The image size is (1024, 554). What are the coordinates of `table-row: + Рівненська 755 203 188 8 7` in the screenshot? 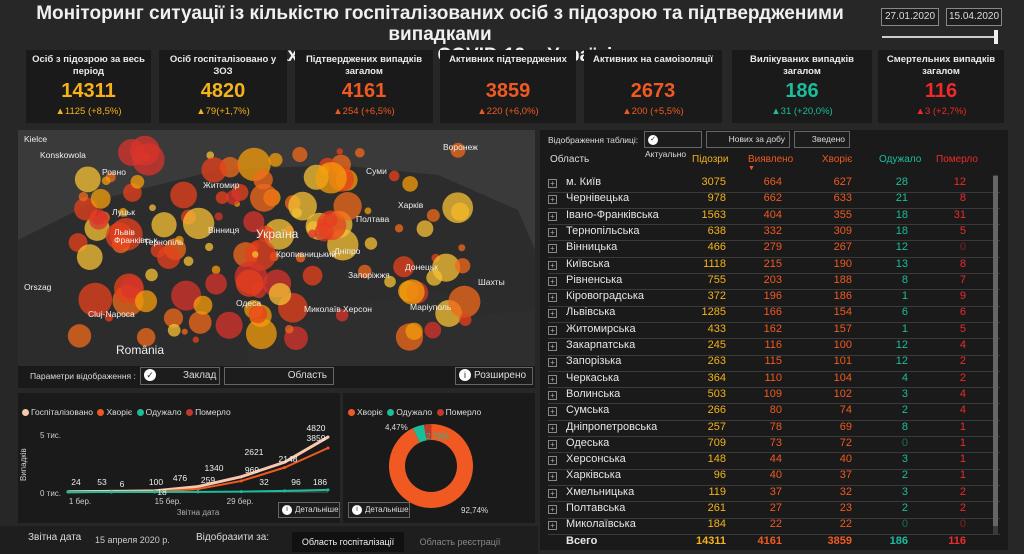 It's located at (774, 282).